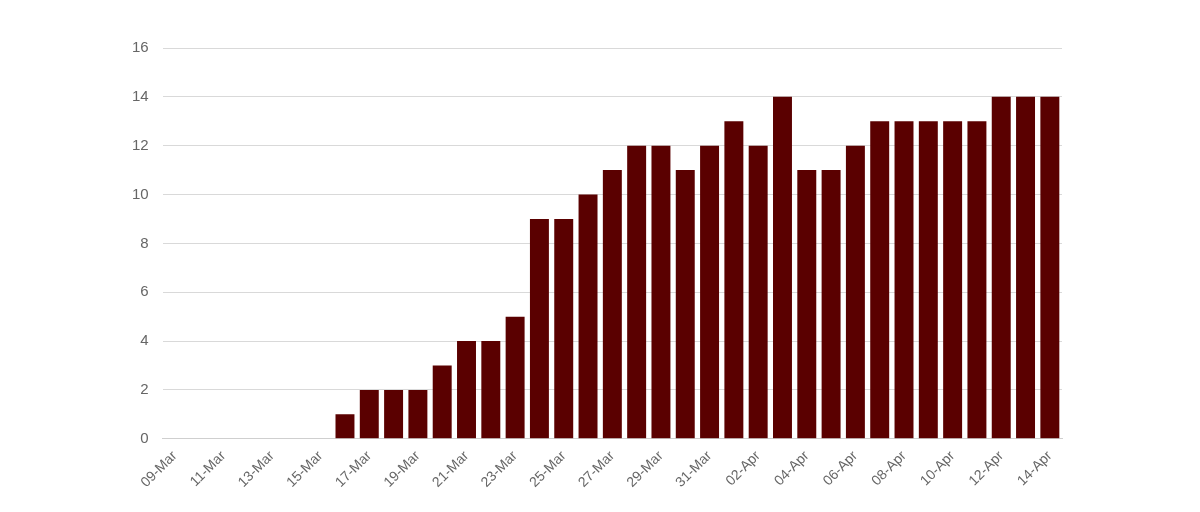 The height and width of the screenshot is (512, 1200). What do you see at coordinates (144, 340) in the screenshot?
I see `y-tick-label: 4` at bounding box center [144, 340].